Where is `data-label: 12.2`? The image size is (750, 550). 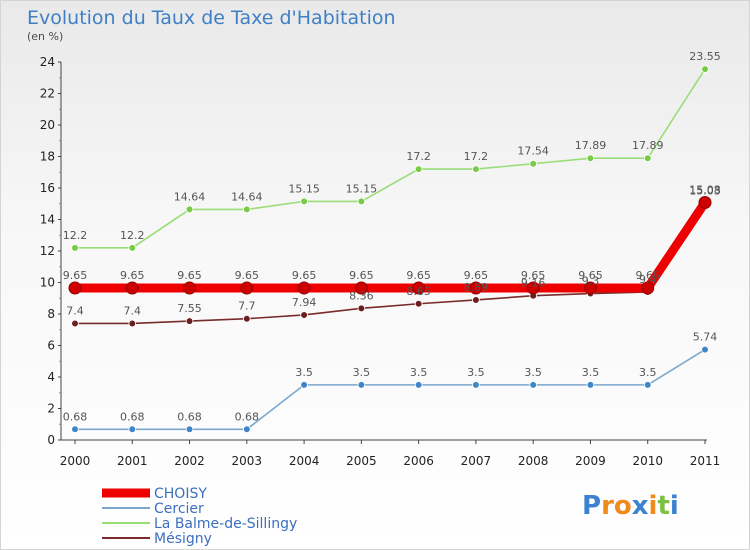
data-label: 12.2 is located at coordinates (132, 235).